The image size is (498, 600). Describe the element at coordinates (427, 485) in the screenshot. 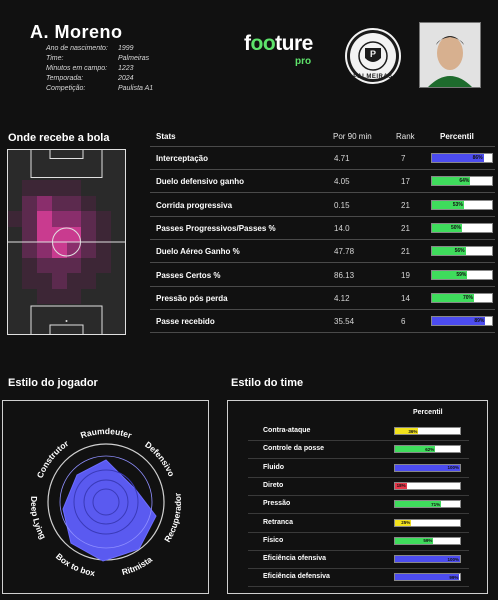

I see `team-percentile-bar: 18%` at that location.